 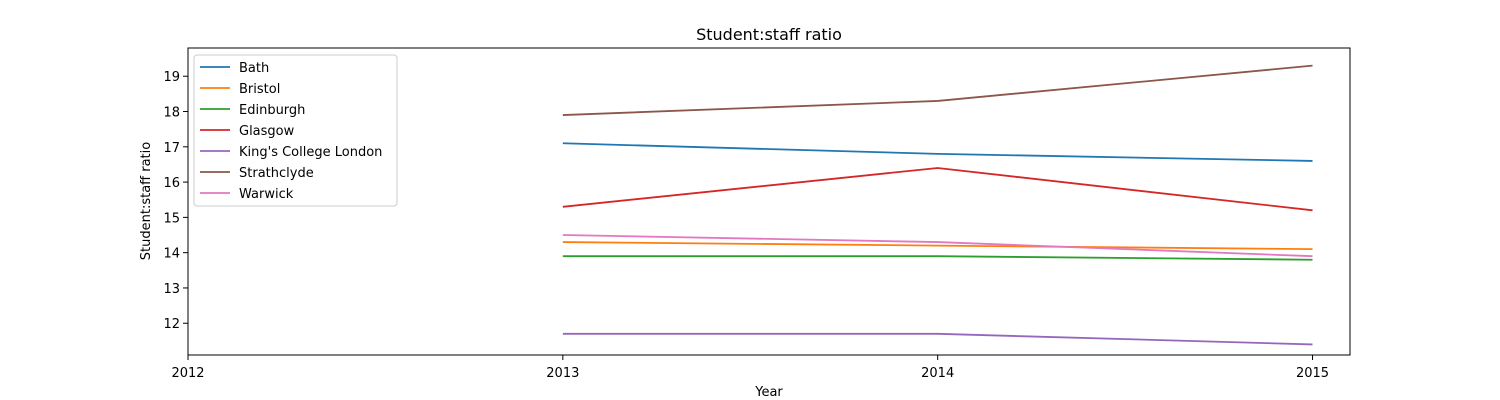 I want to click on y-tick-label: 18, so click(x=171, y=113).